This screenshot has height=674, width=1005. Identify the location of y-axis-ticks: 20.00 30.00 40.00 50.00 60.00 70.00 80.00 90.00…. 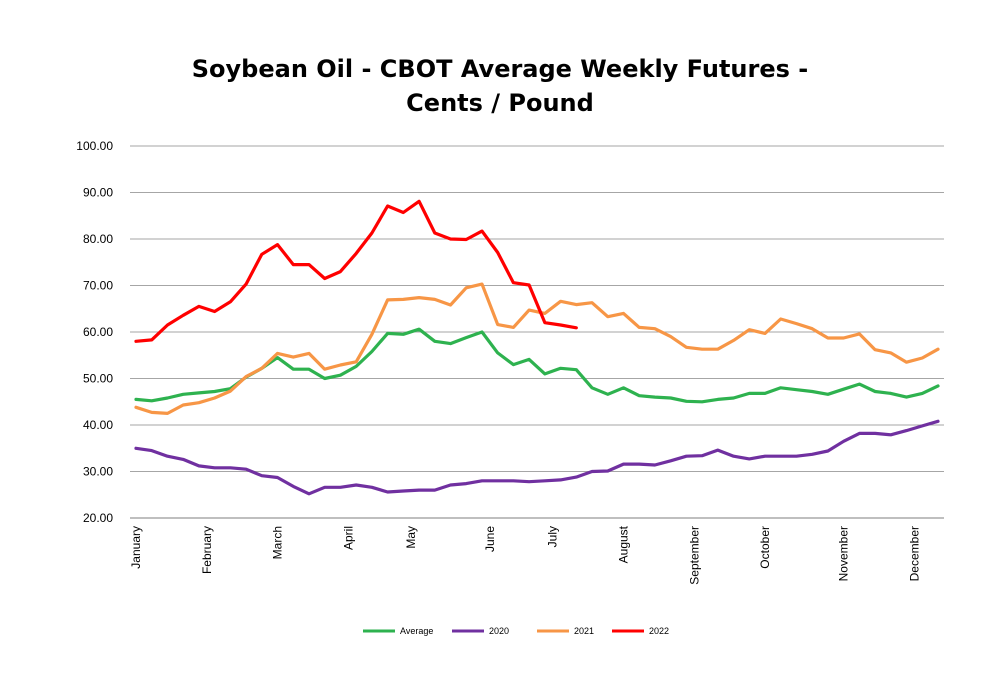
(94, 332).